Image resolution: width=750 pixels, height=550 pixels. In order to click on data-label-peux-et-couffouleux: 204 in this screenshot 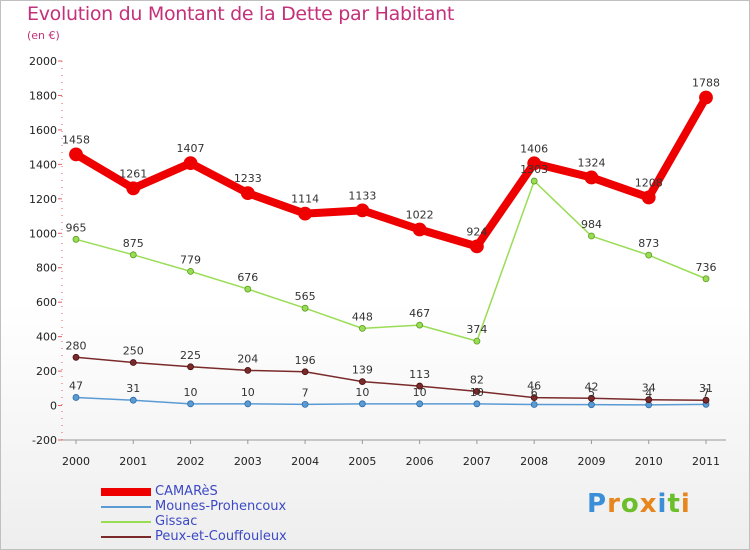, I will do `click(247, 358)`.